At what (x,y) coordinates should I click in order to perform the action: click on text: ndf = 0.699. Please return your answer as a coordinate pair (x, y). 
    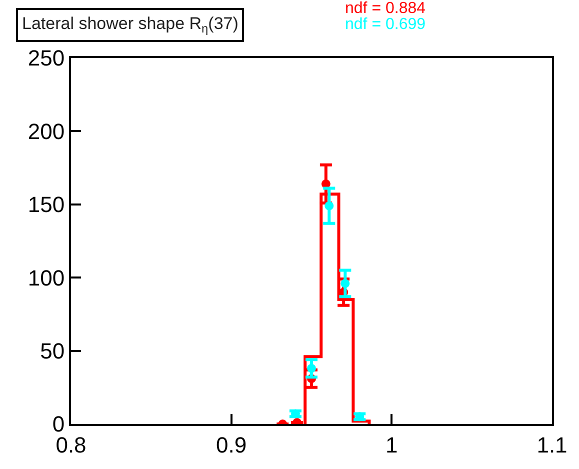
    Looking at the image, I should click on (385, 24).